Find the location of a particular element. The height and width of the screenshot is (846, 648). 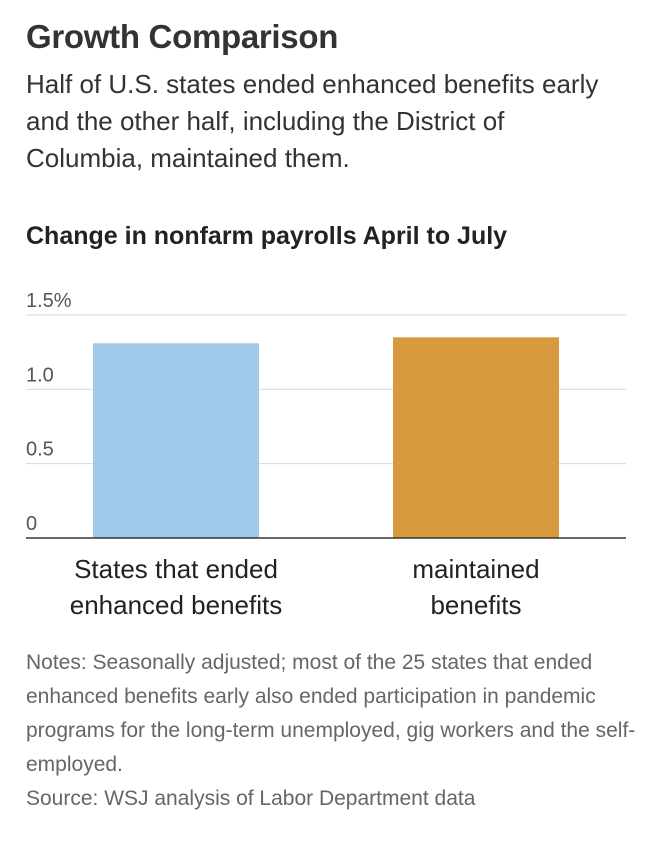

category-label-1: maintained benefits is located at coordinates (475, 587).